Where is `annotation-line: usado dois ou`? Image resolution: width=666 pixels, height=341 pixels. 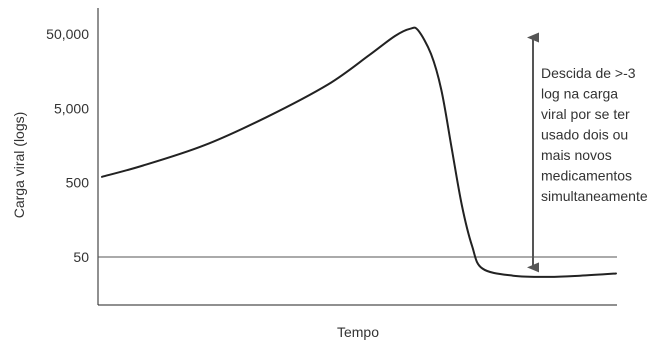
annotation-line: usado dois ou is located at coordinates (584, 135).